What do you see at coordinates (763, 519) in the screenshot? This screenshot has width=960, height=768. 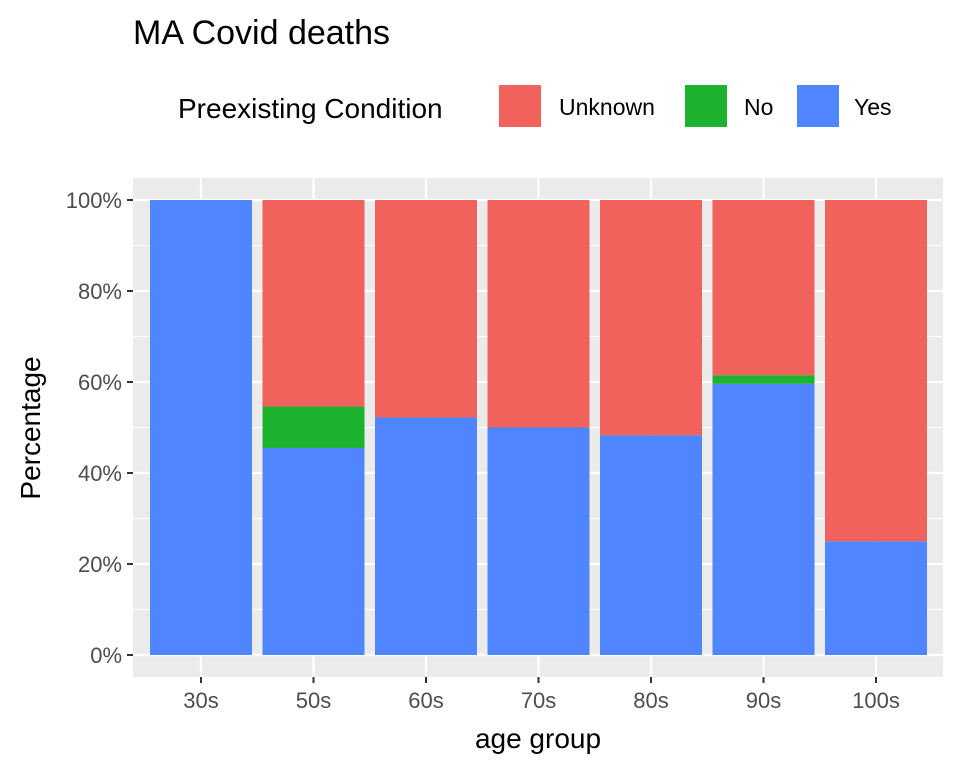 I see `bar-yes-90s` at bounding box center [763, 519].